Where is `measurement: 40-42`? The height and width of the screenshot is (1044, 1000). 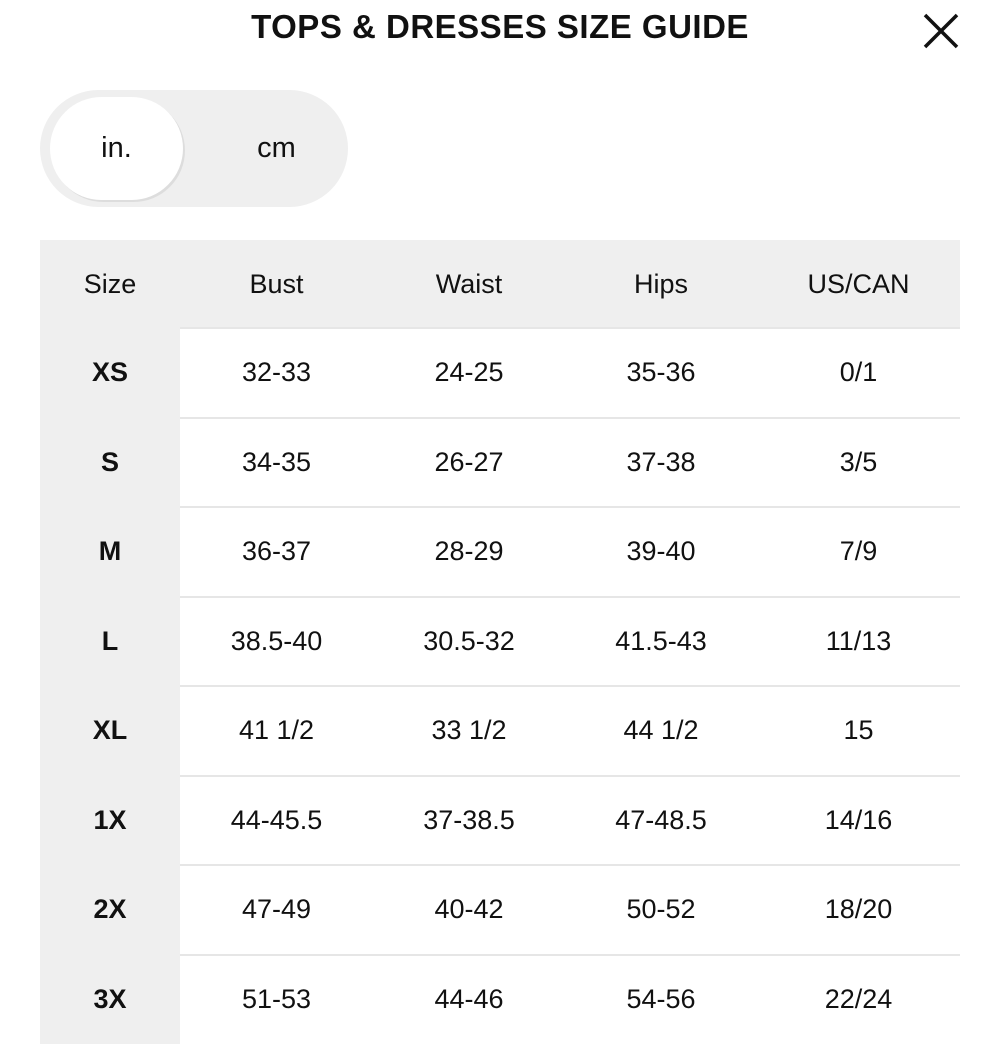
measurement: 40-42 is located at coordinates (469, 910).